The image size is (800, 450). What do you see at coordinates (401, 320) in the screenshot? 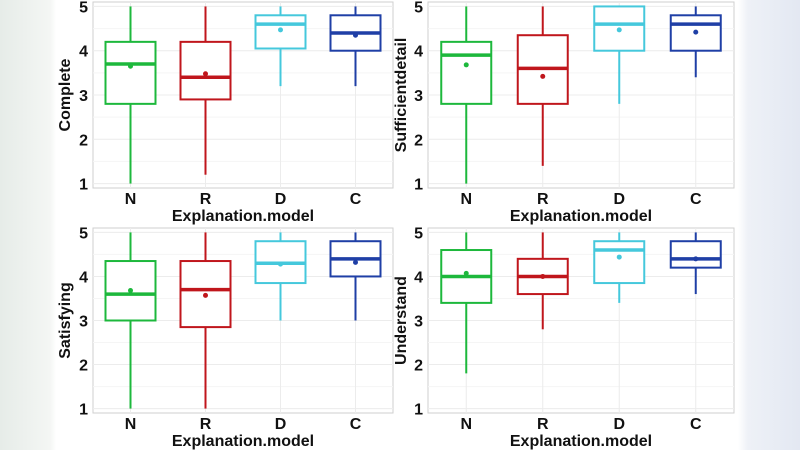
I see `y-axis-label: Understand` at bounding box center [401, 320].